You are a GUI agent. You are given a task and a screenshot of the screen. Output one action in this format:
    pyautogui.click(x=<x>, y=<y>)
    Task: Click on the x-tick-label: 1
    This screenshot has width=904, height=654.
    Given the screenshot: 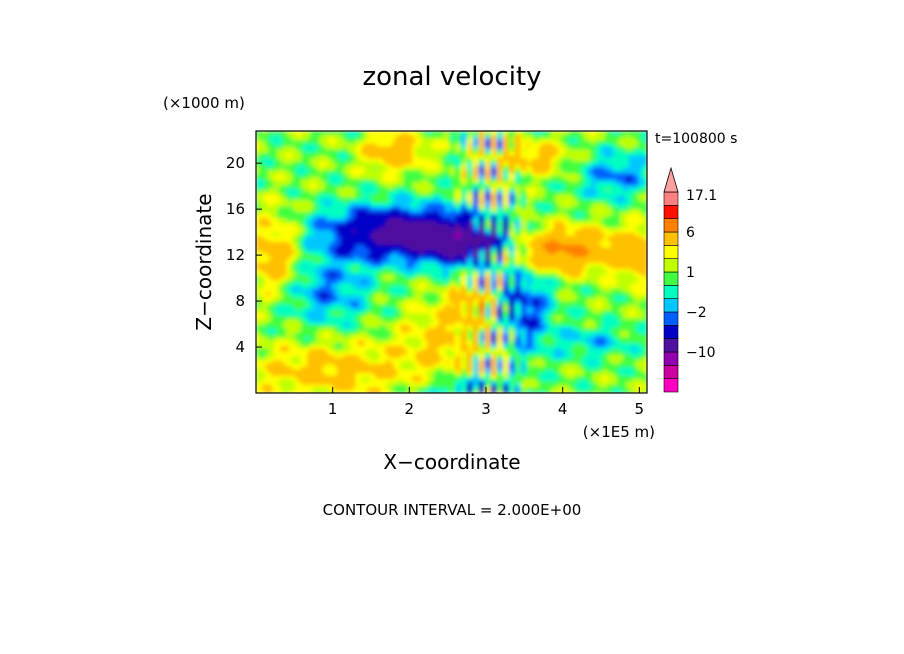 What is the action you would take?
    pyautogui.click(x=333, y=409)
    